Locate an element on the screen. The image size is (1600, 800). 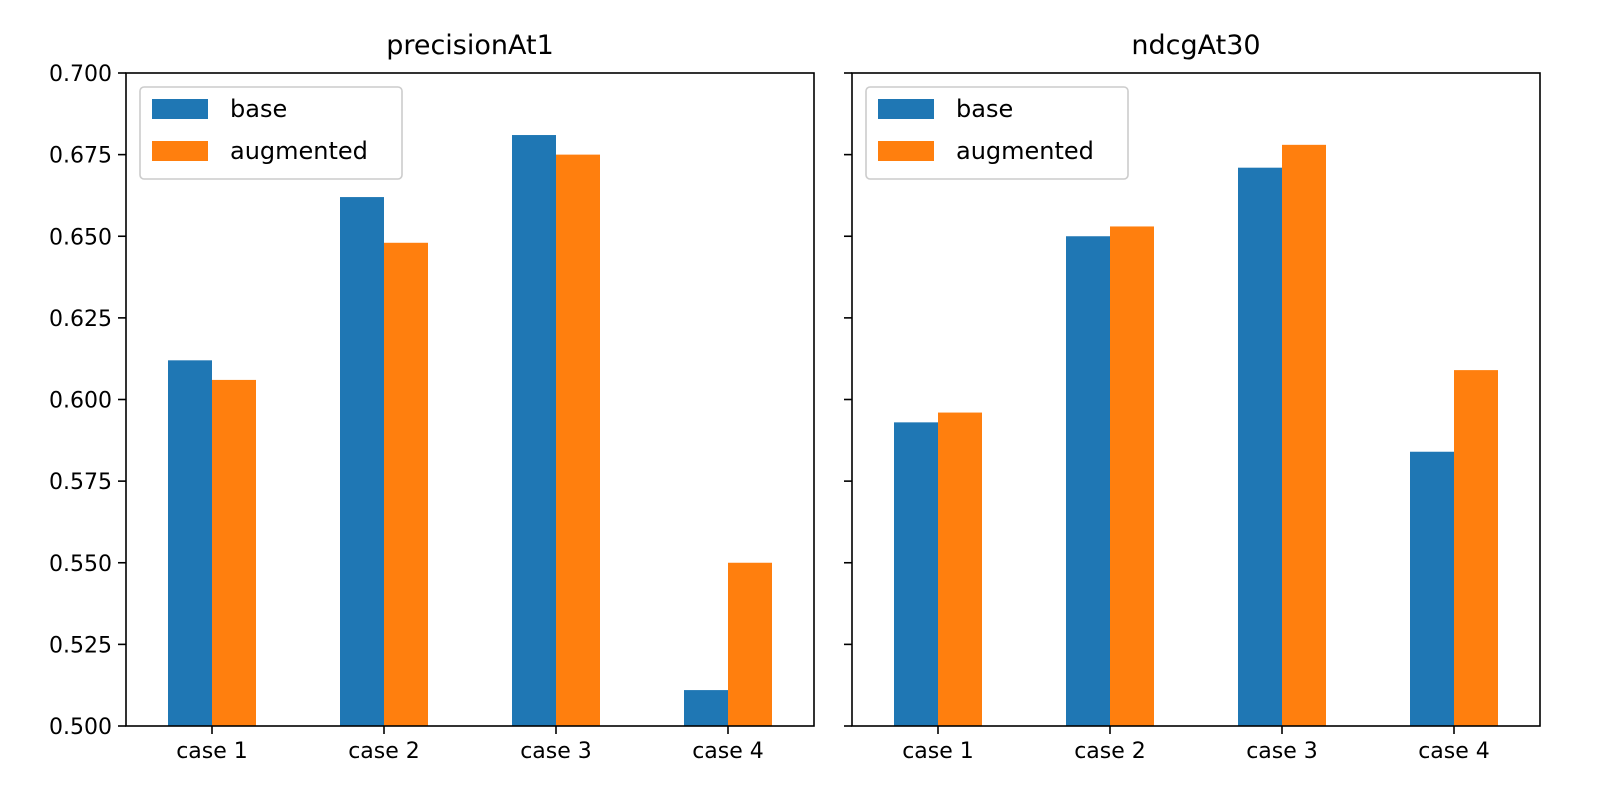
y-tick-label: 0.550 is located at coordinates (80, 564).